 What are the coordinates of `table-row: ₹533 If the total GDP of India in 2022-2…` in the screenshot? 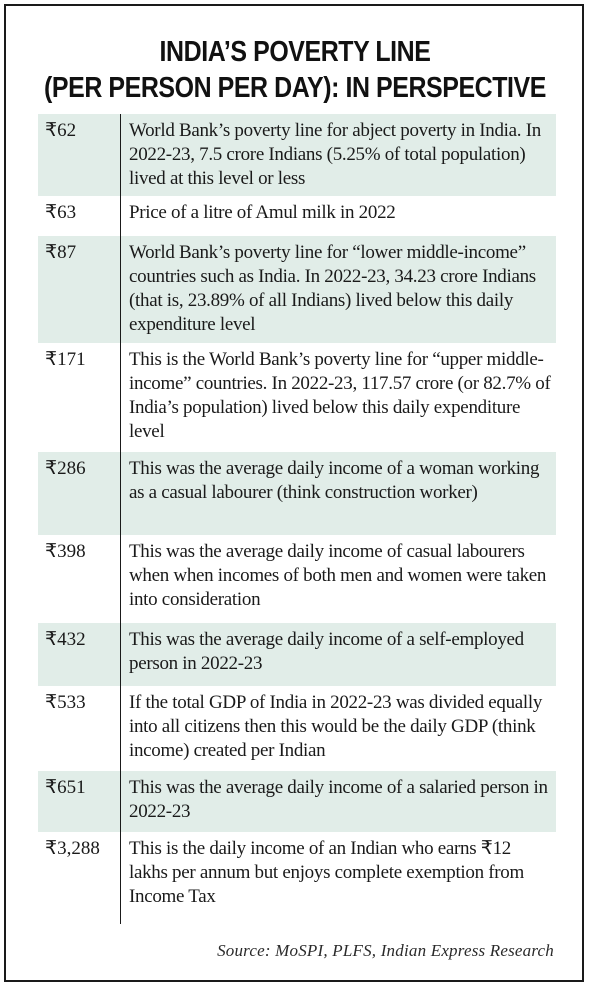 It's located at (297, 728).